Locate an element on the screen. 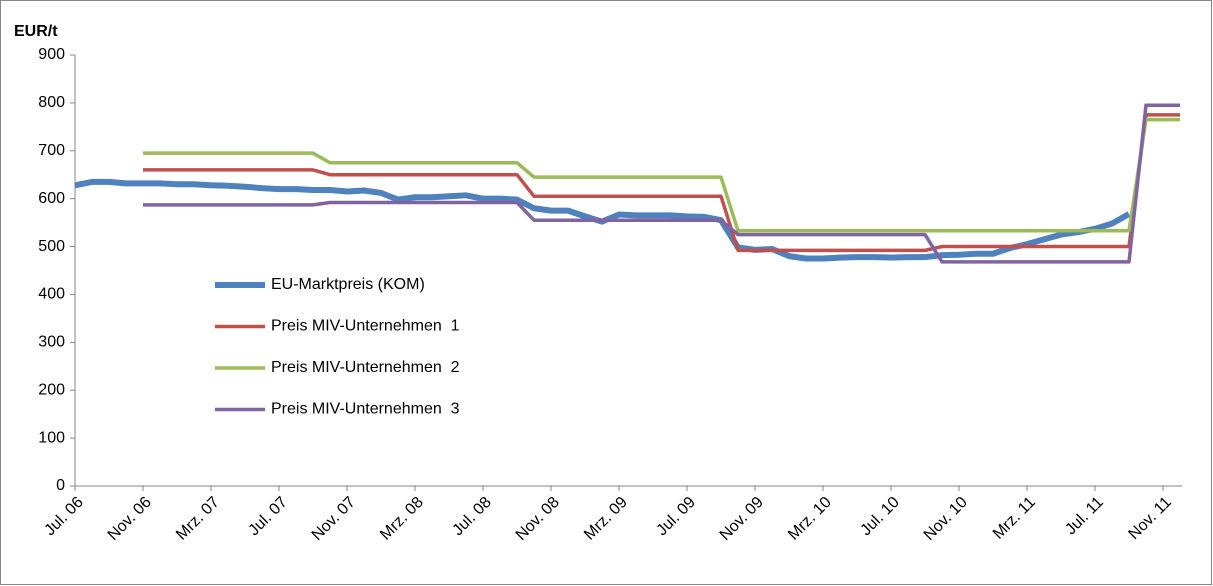  y-tick-label: 500 is located at coordinates (51, 246).